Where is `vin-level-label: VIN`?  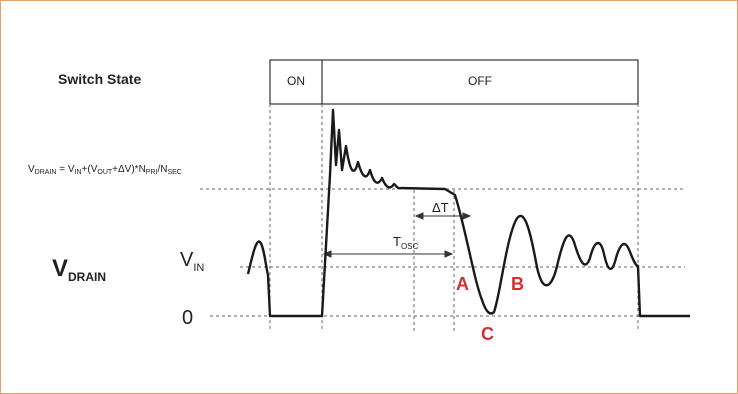
vin-level-label: VIN is located at coordinates (192, 261).